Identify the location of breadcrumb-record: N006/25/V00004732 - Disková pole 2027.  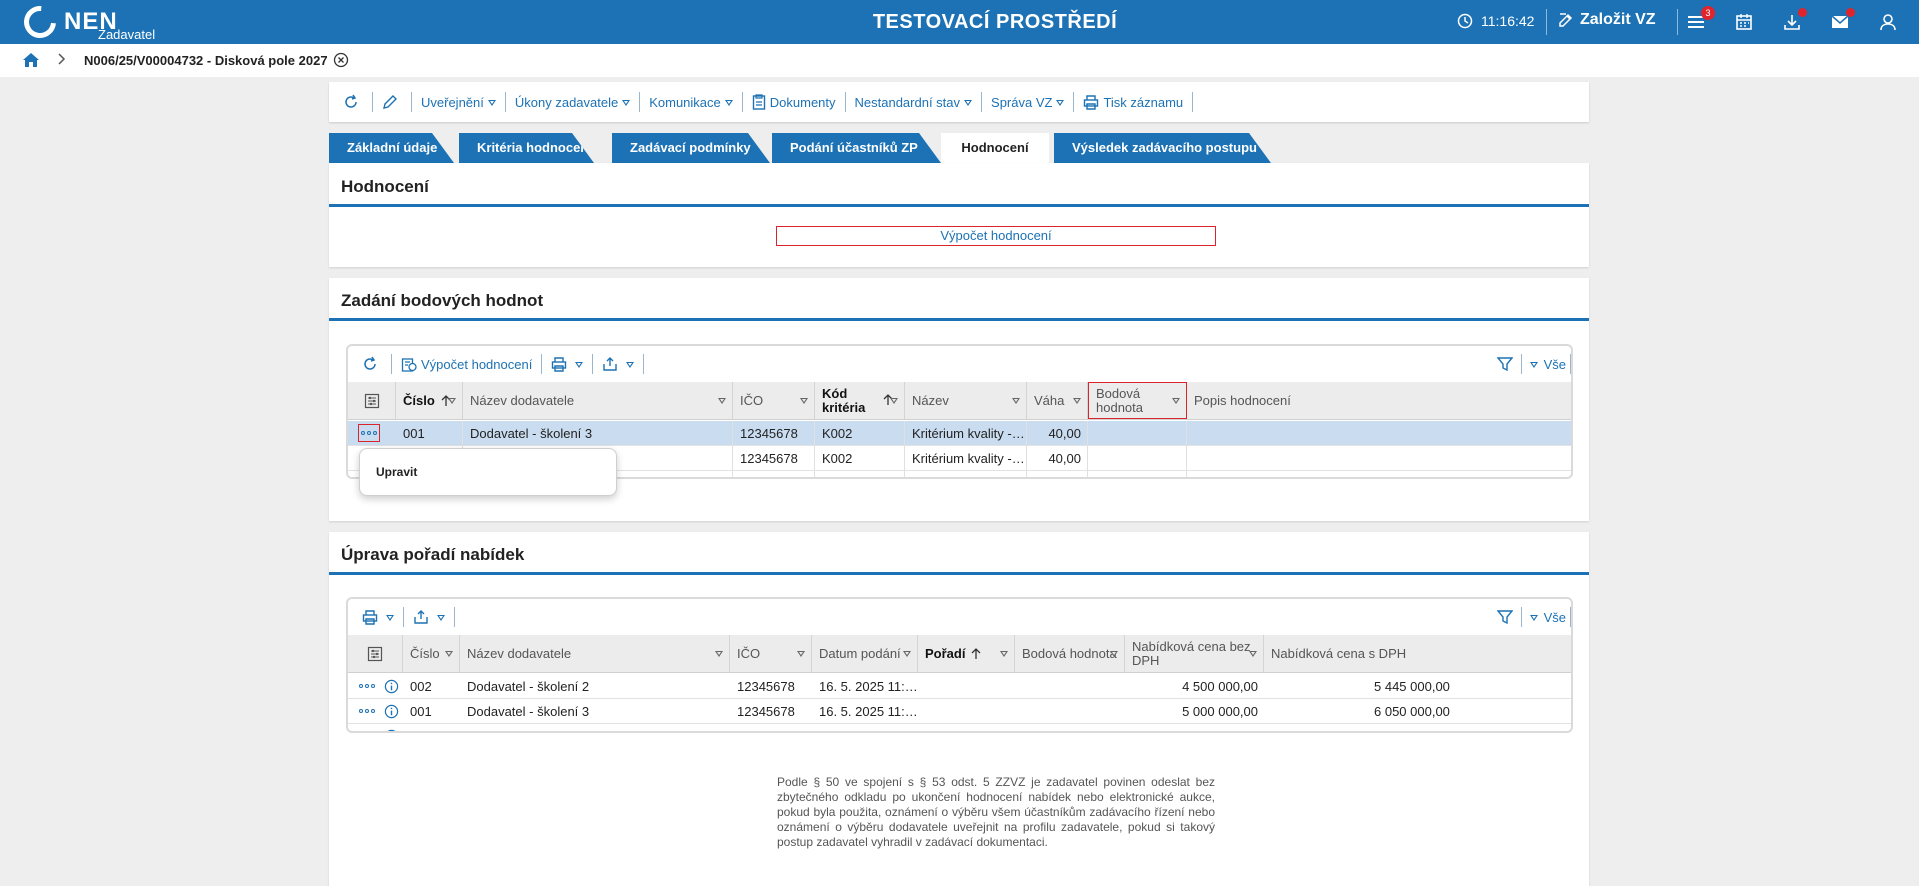
(206, 60).